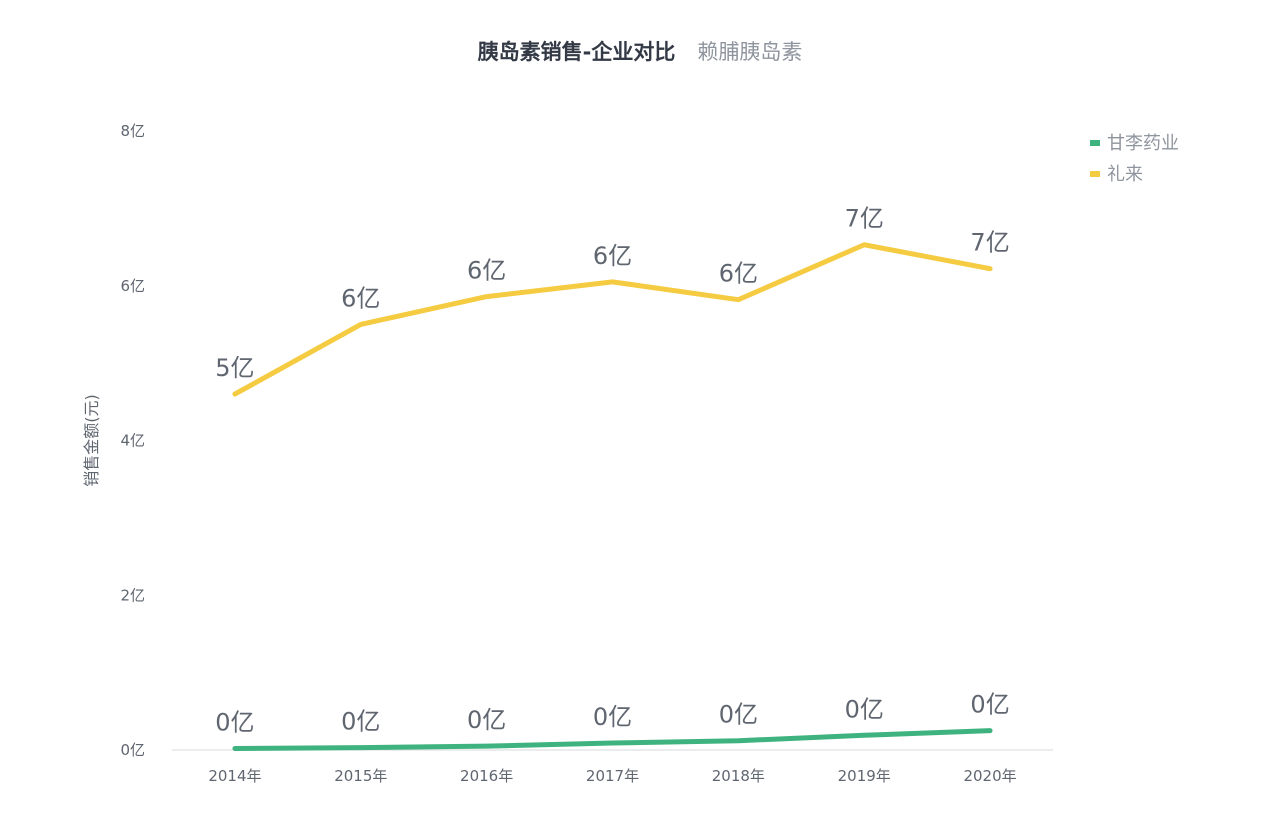  What do you see at coordinates (486, 776) in the screenshot?
I see `x-tick-label: 2016年` at bounding box center [486, 776].